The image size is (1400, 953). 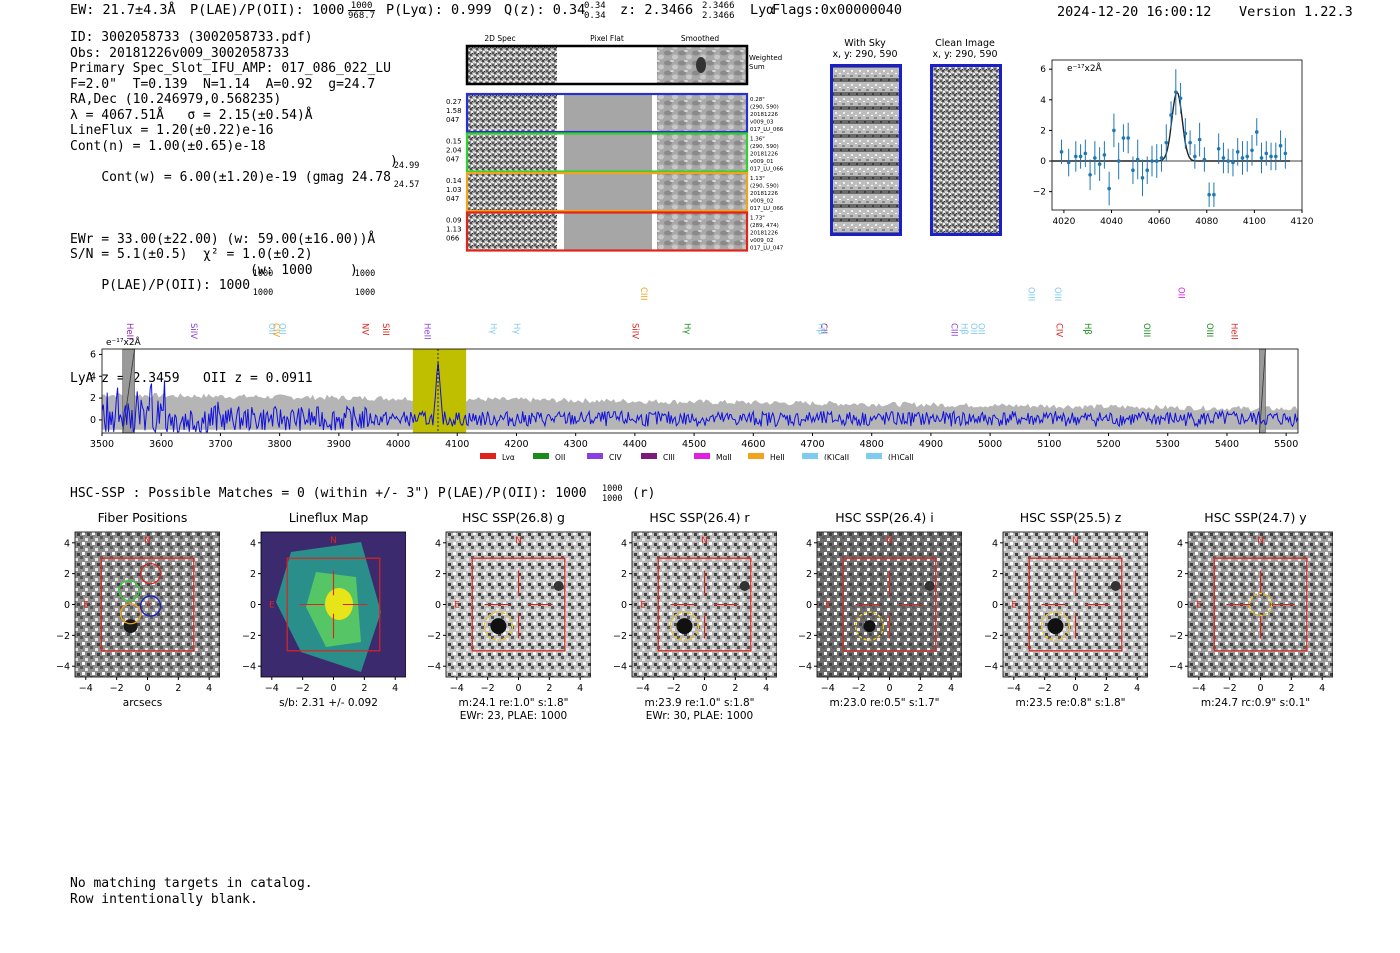 What do you see at coordinates (516, 444) in the screenshot?
I see `spectrum-x-tick-label: 4200` at bounding box center [516, 444].